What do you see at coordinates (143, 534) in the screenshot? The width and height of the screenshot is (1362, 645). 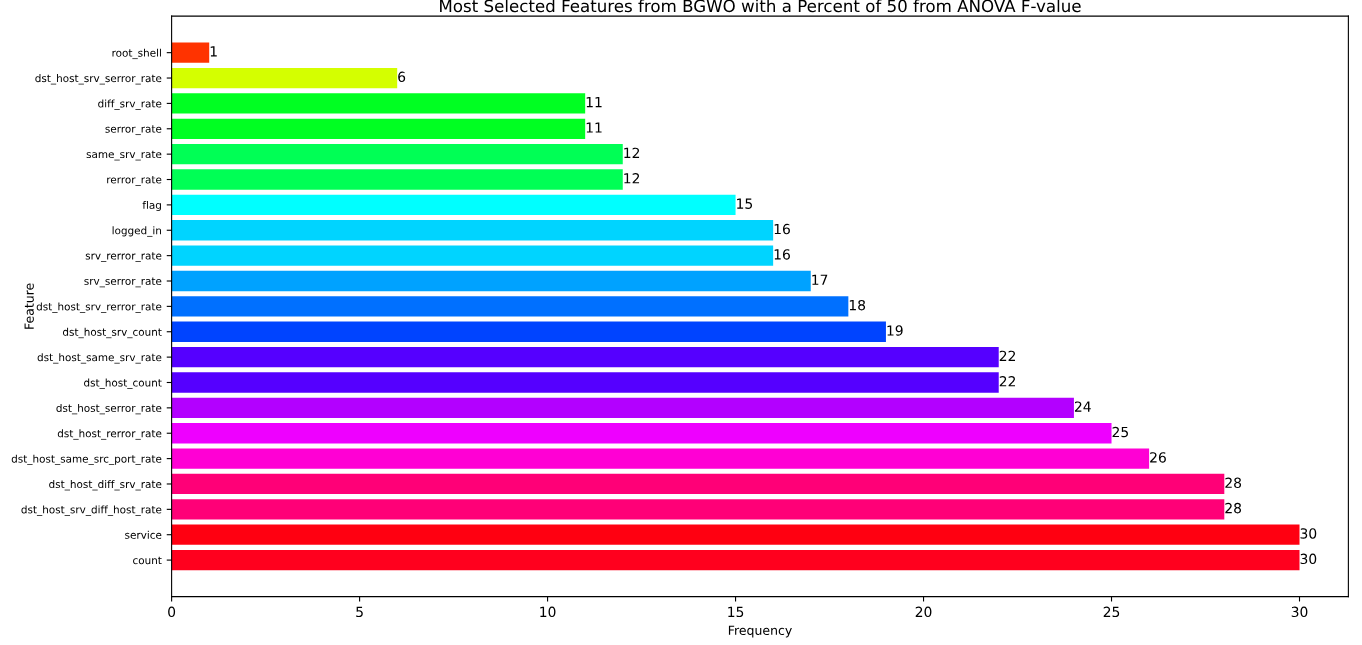 I see `y-tick-label: service` at bounding box center [143, 534].